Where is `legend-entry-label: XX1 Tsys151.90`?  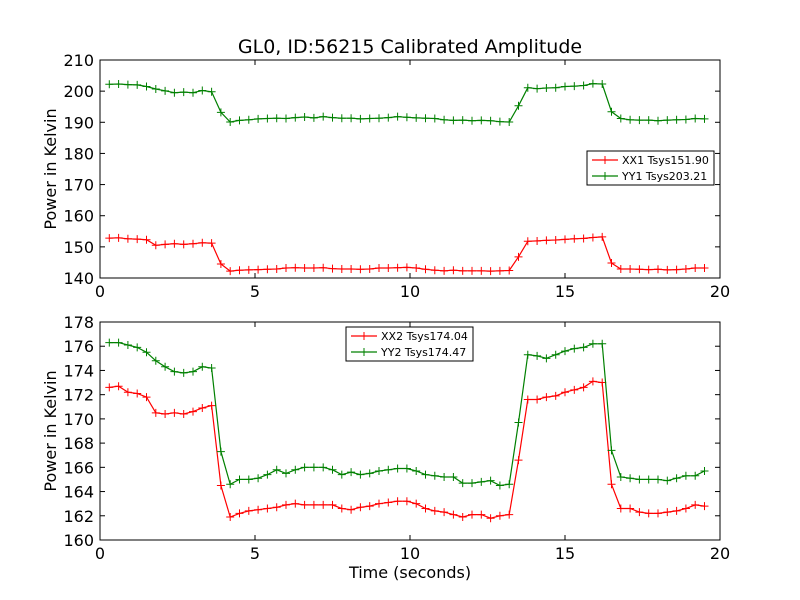 legend-entry-label: XX1 Tsys151.90 is located at coordinates (665, 160).